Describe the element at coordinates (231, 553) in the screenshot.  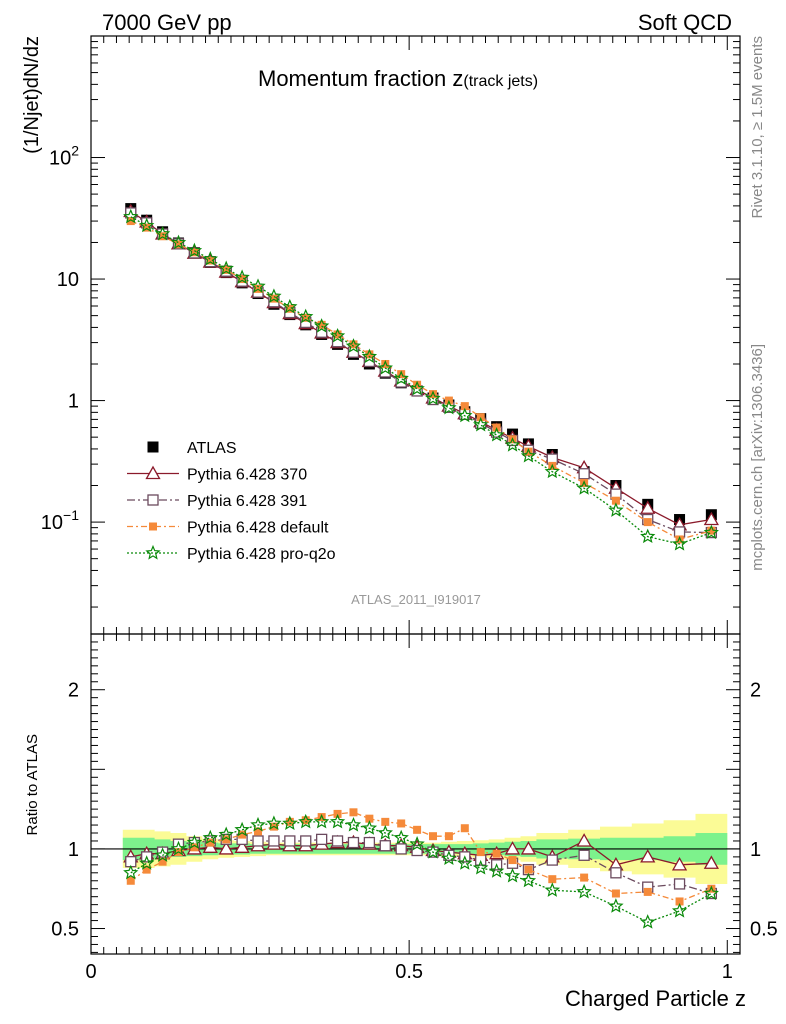
I see `legend-item: Pythia 6.428 pro-q2o` at that location.